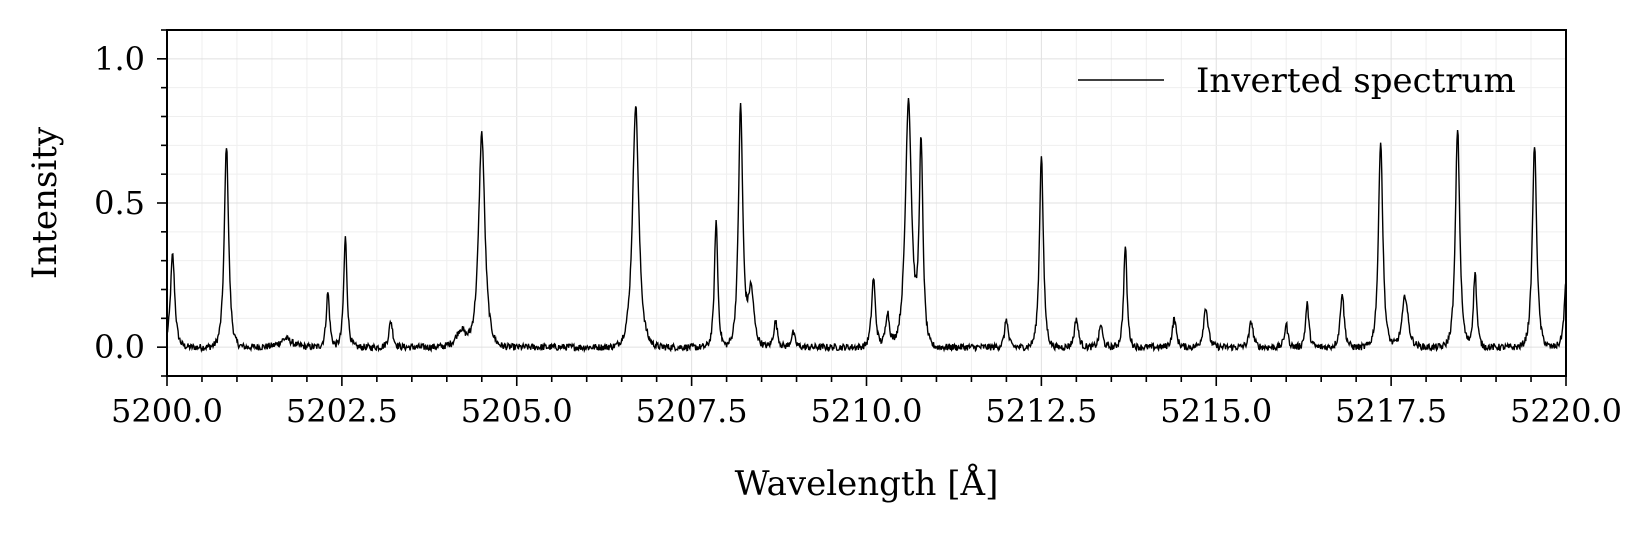 This screenshot has height=535, width=1648. Describe the element at coordinates (1356, 81) in the screenshot. I see `legend-label-inverted-spectrum: Inverted spectrum` at that location.